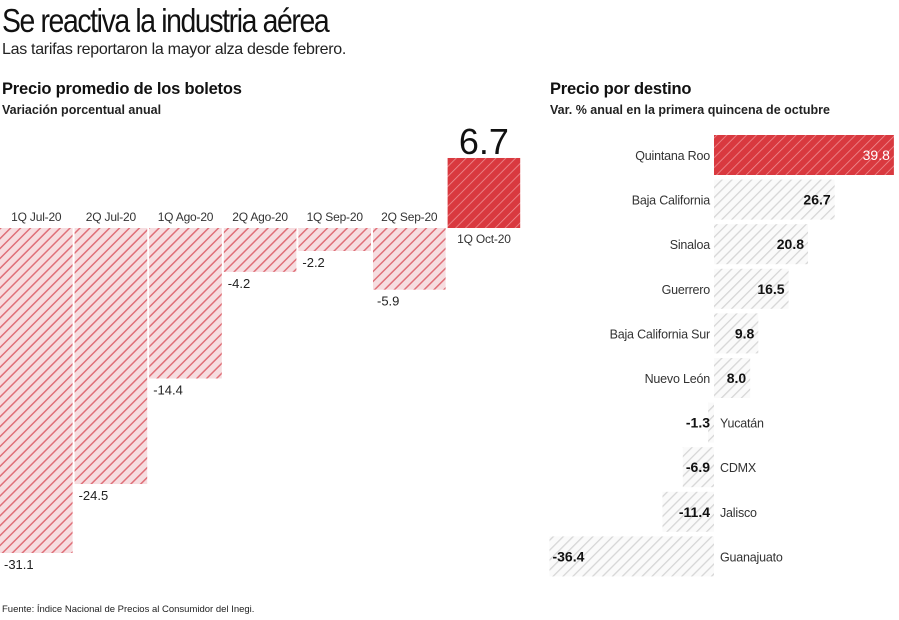  I want to click on bar-cdmx, so click(698, 467).